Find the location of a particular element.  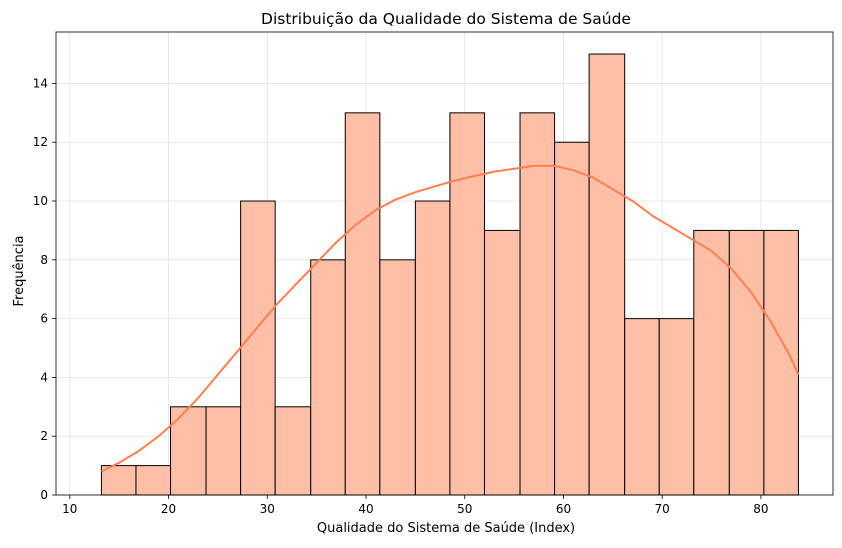

y-tick-label: 6 is located at coordinates (44, 319).